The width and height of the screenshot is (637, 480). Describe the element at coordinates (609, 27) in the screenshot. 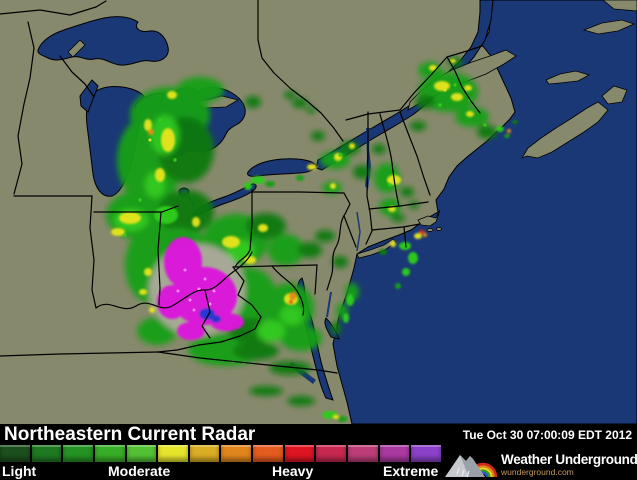

I see `anticosti-island` at that location.